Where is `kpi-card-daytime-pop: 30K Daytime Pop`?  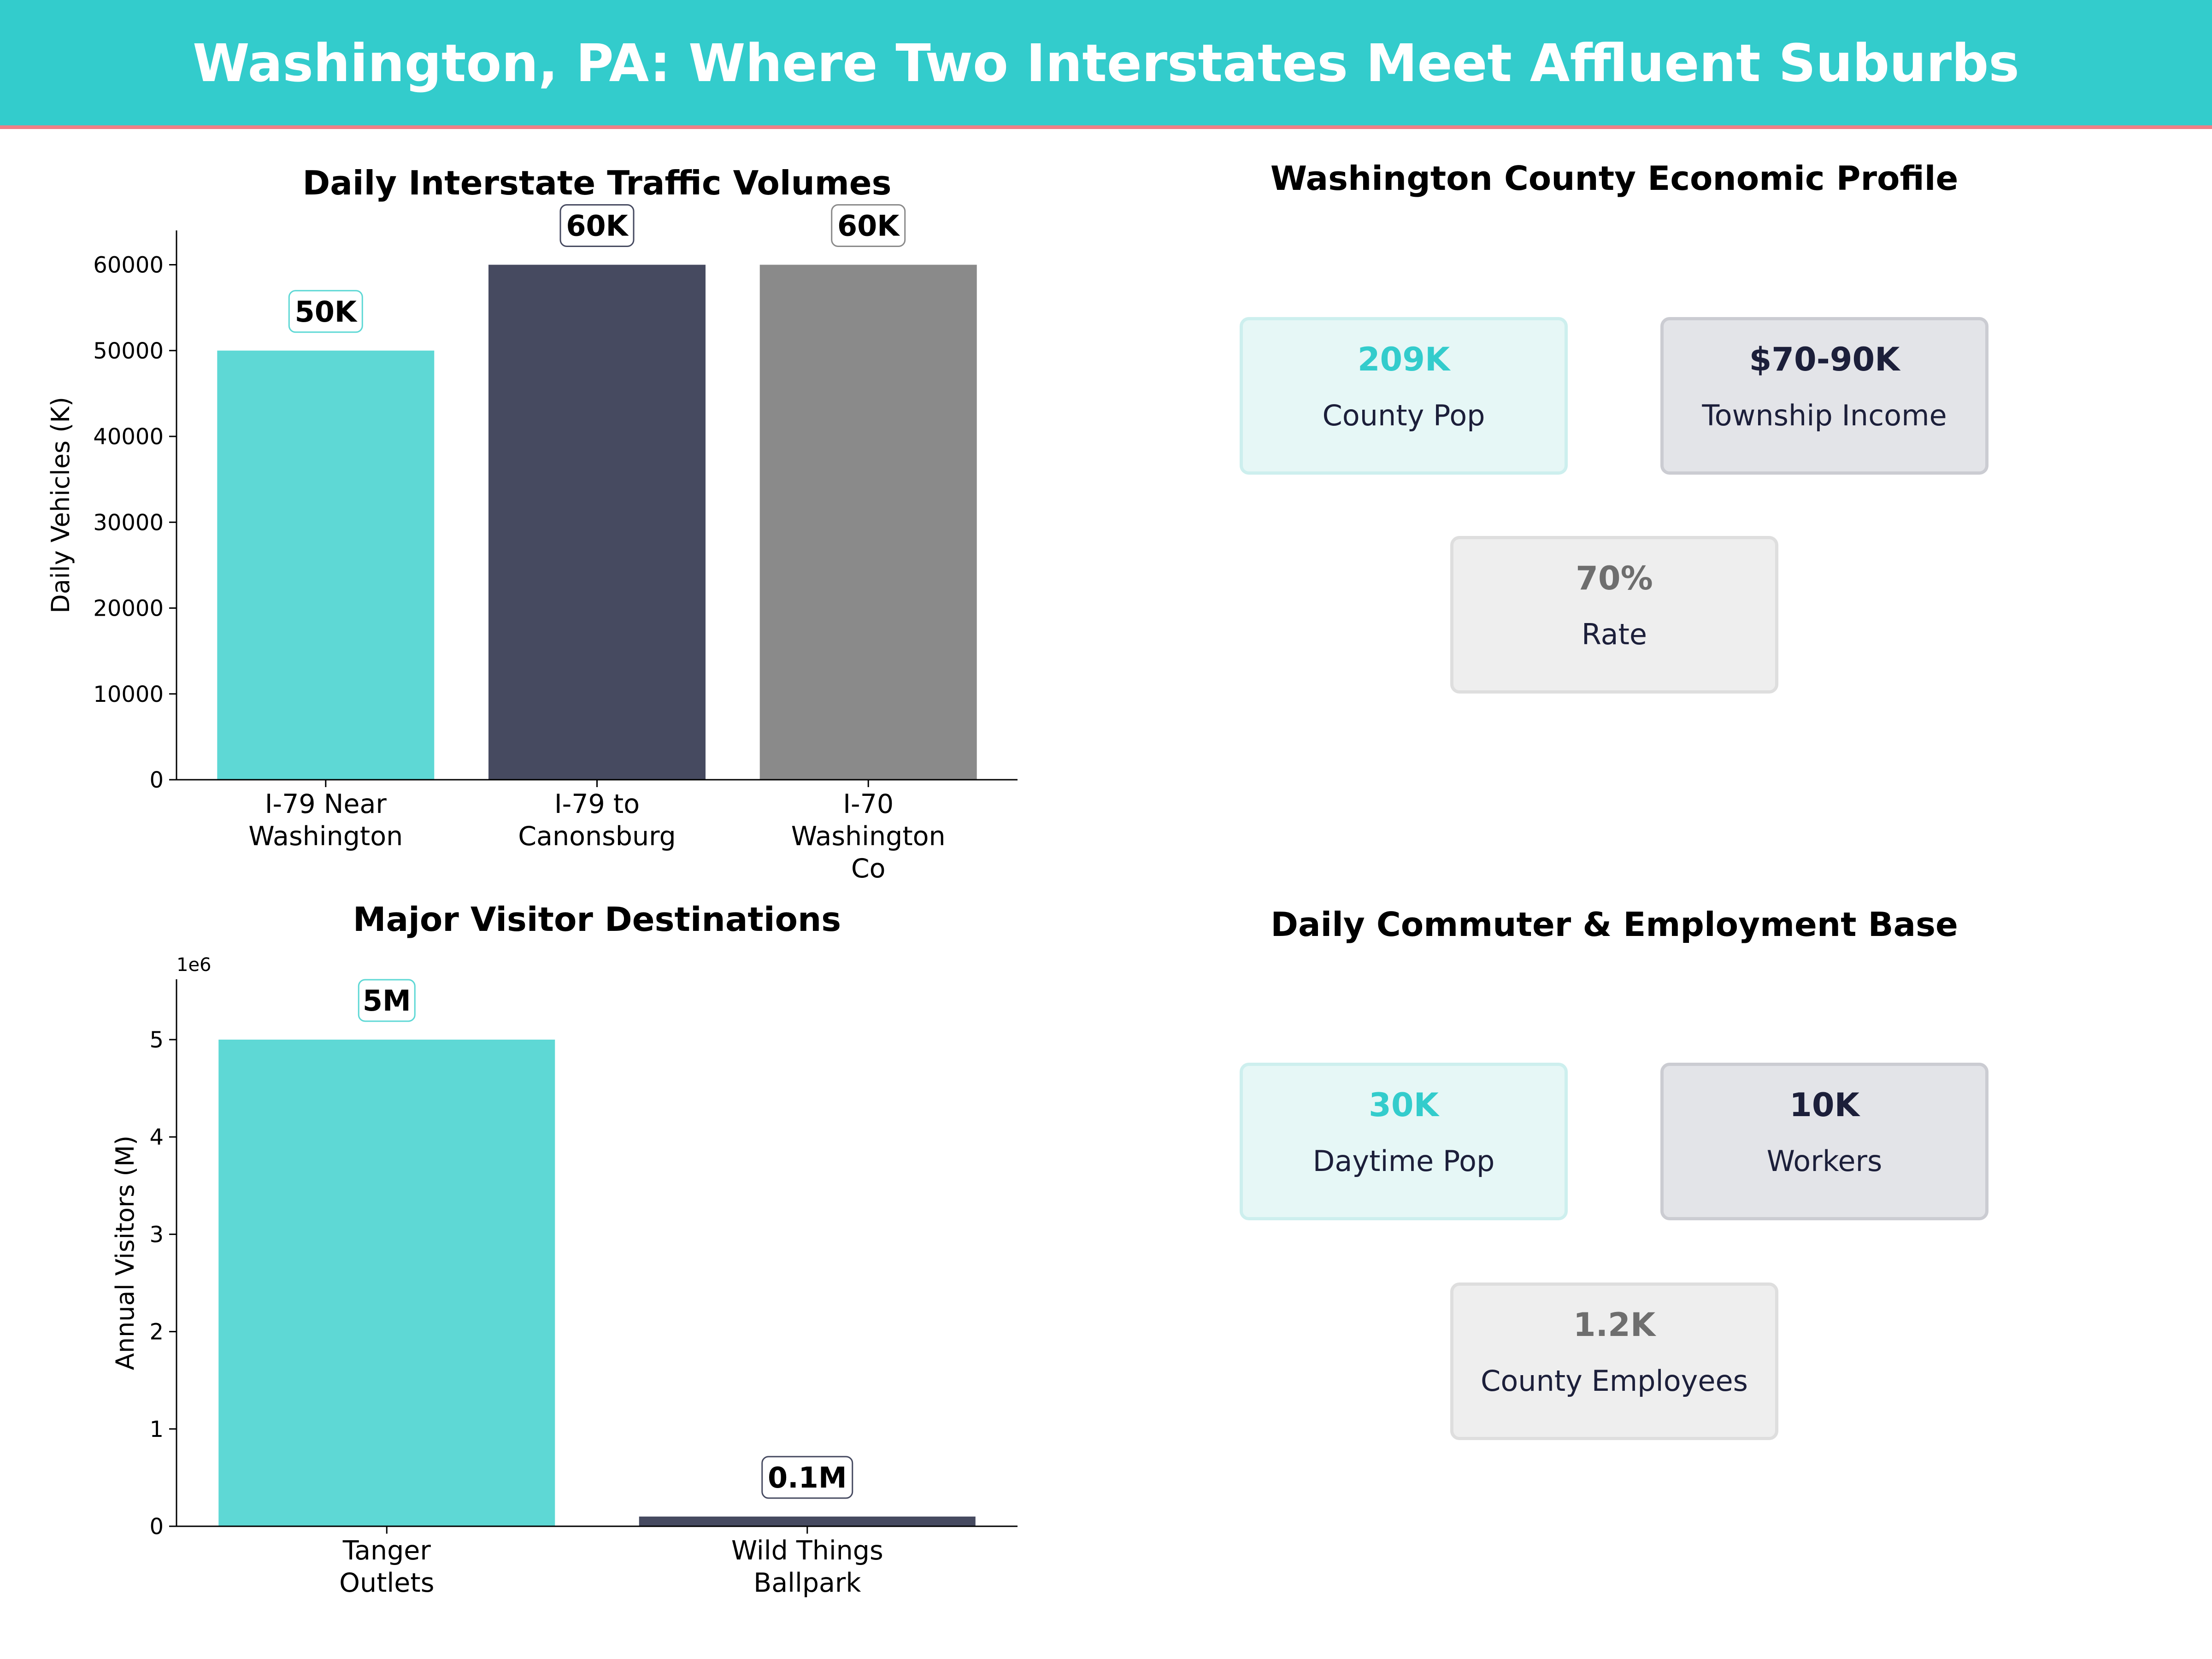 kpi-card-daytime-pop: 30K Daytime Pop is located at coordinates (1404, 1141).